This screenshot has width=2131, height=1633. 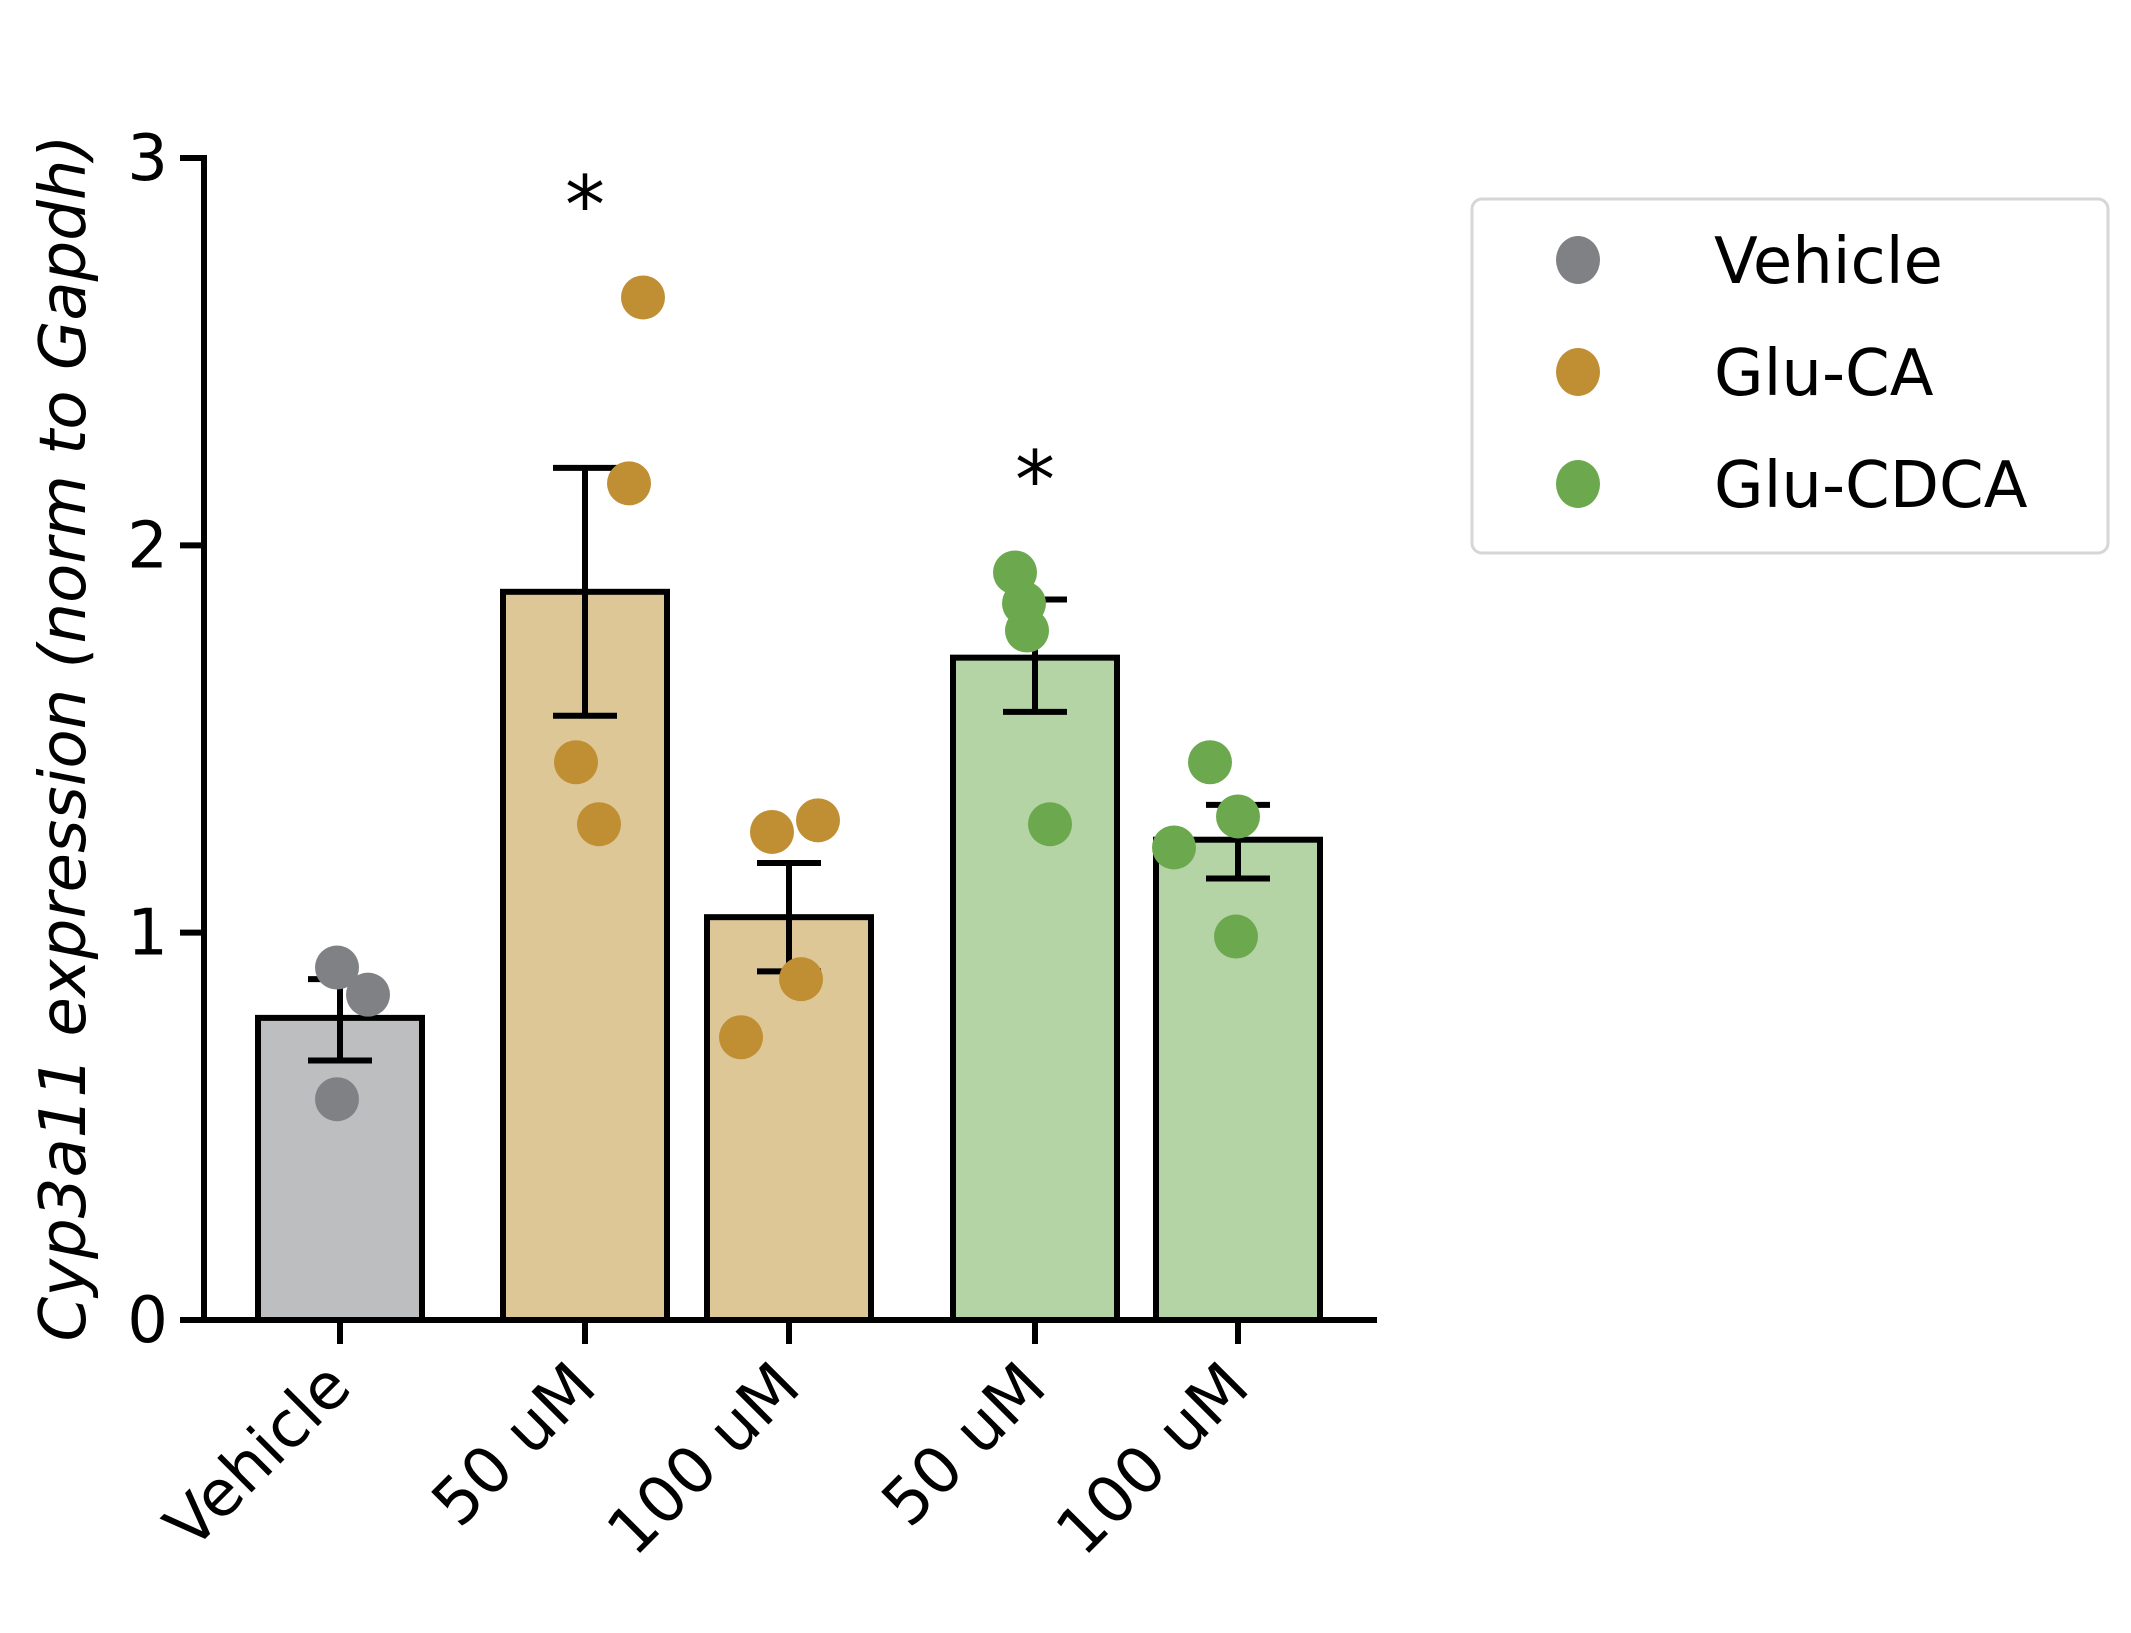 What do you see at coordinates (1871, 486) in the screenshot?
I see `legend-label: Glu-CDCA` at bounding box center [1871, 486].